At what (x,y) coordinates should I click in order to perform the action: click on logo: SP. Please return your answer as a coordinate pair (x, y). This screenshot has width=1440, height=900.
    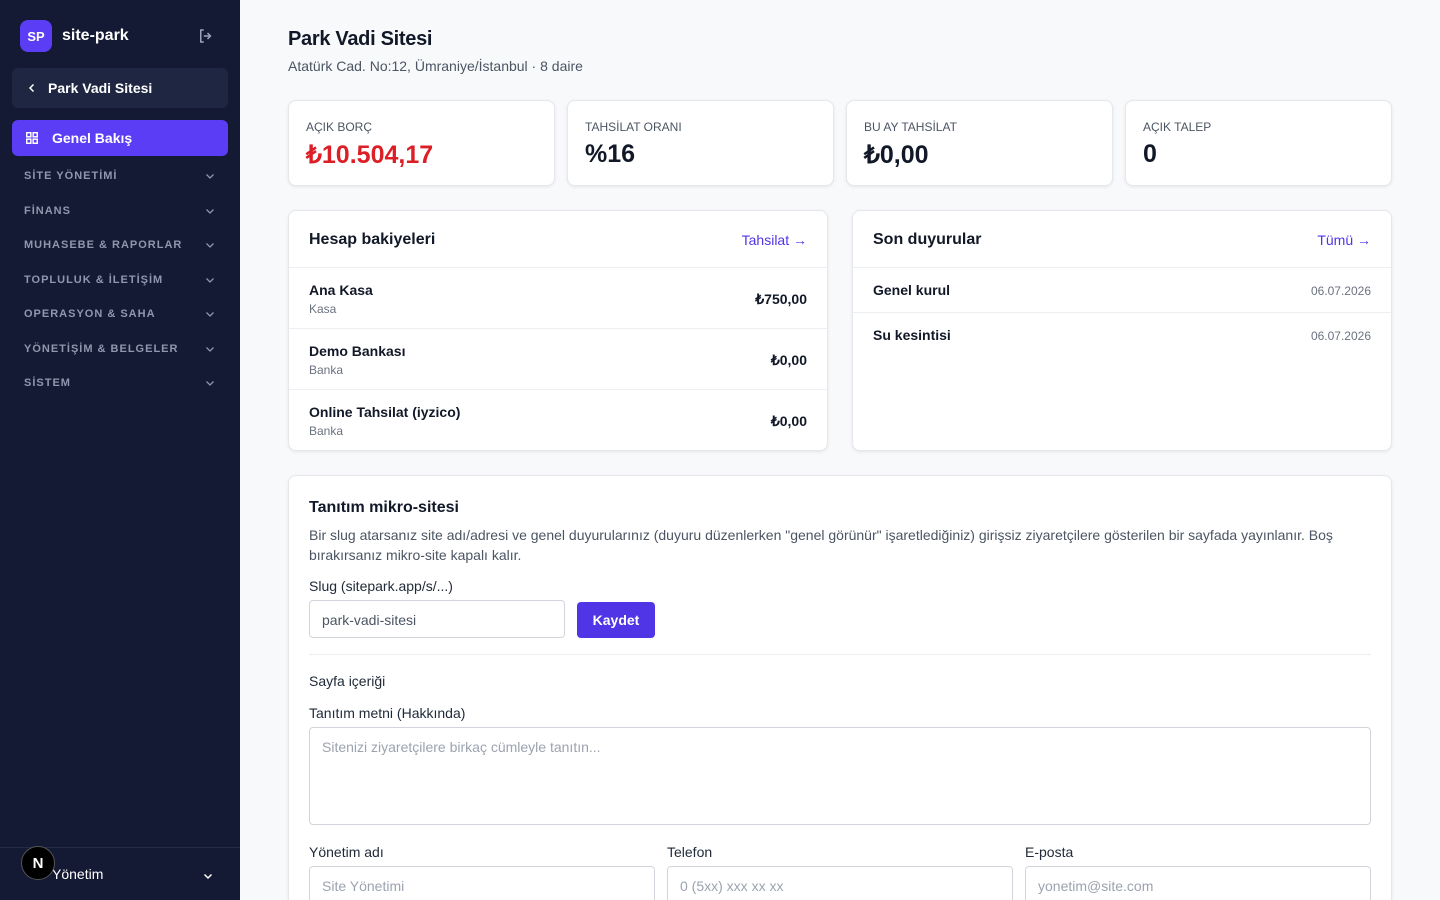
    Looking at the image, I should click on (36, 36).